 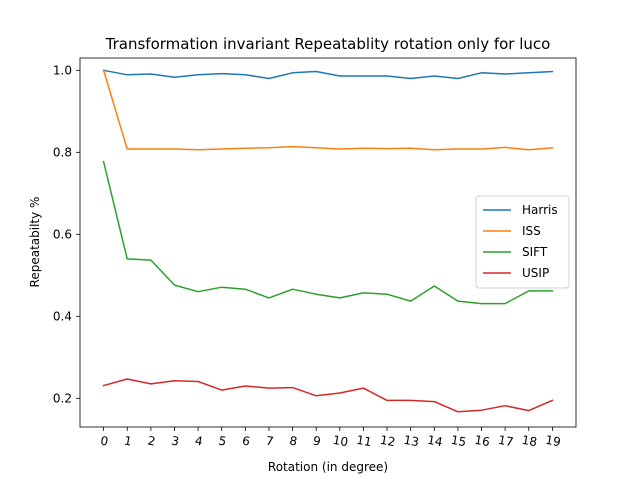 What do you see at coordinates (535, 273) in the screenshot?
I see `legend-label-usip: USIP` at bounding box center [535, 273].